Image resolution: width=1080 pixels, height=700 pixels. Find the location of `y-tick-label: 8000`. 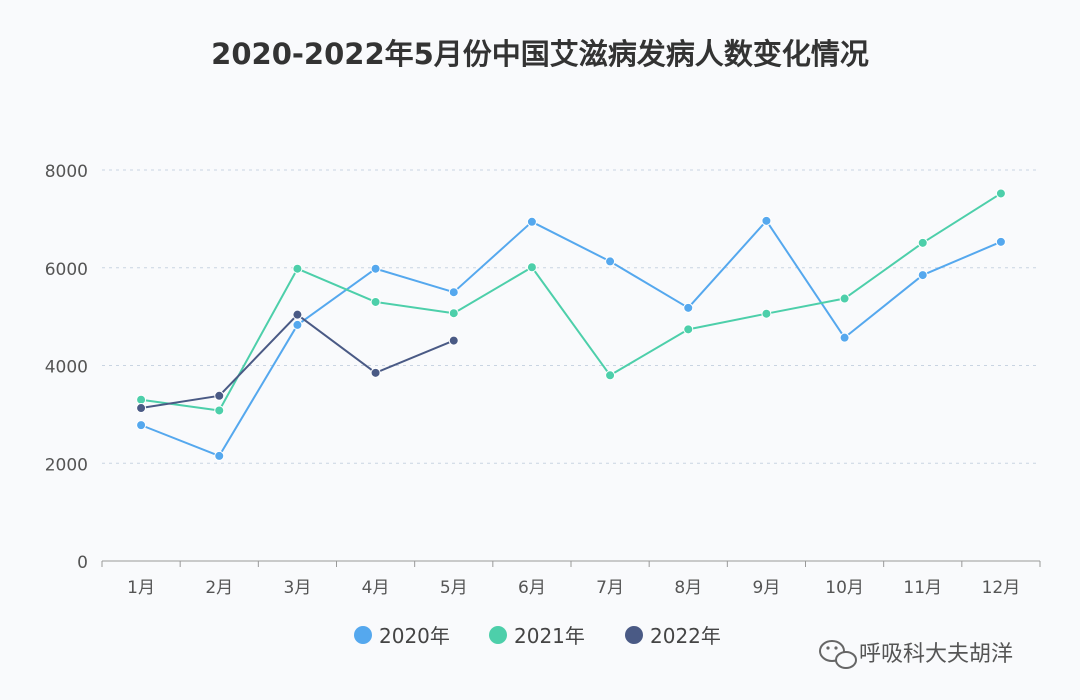

y-tick-label: 8000 is located at coordinates (66, 172).